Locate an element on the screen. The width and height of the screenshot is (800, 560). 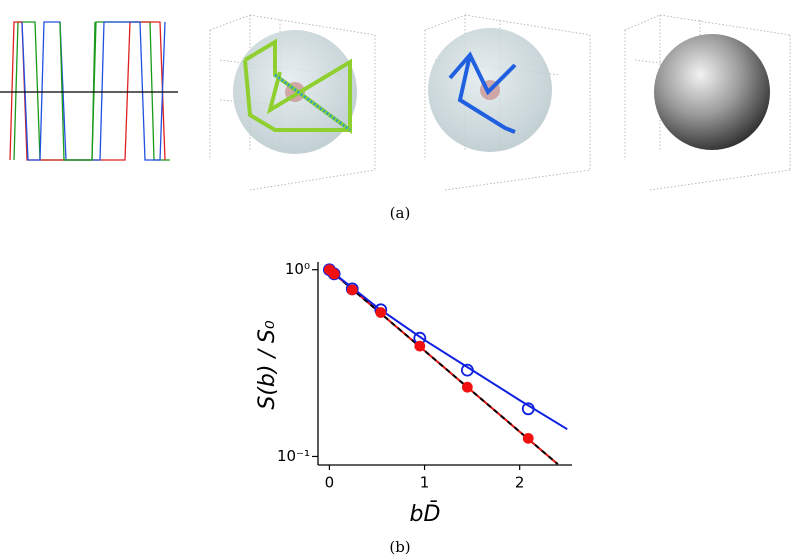
x-tick-label: 2 is located at coordinates (520, 483).